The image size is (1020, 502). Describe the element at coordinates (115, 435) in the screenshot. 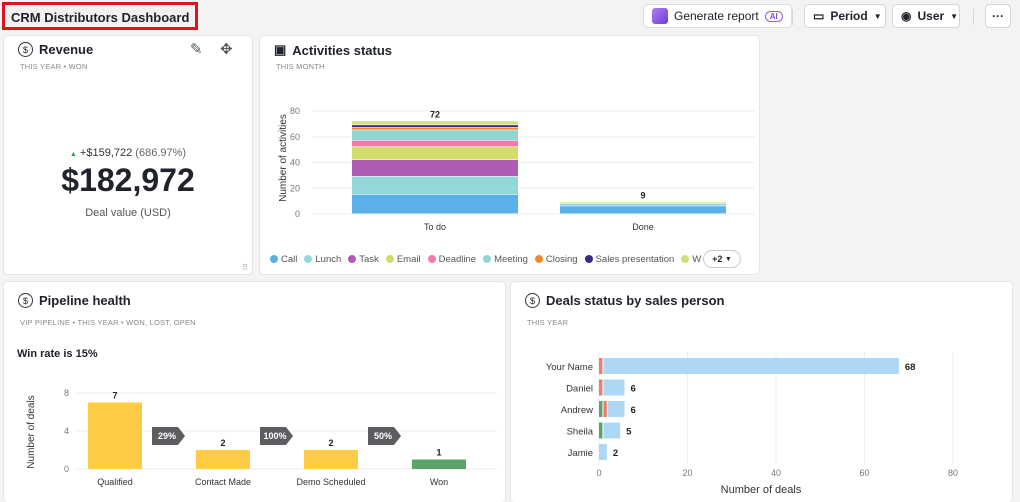

I see `bar-qualified` at that location.